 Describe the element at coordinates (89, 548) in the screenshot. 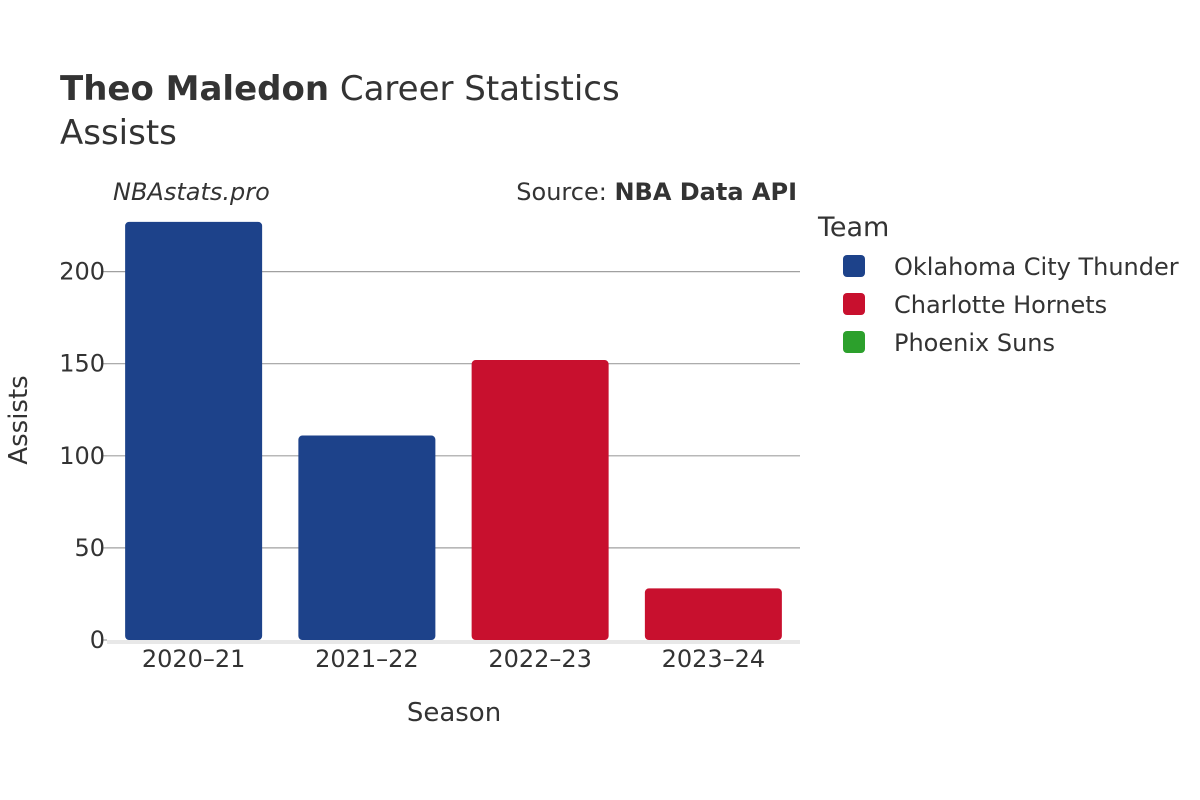

I see `y-tick-label: 50` at that location.